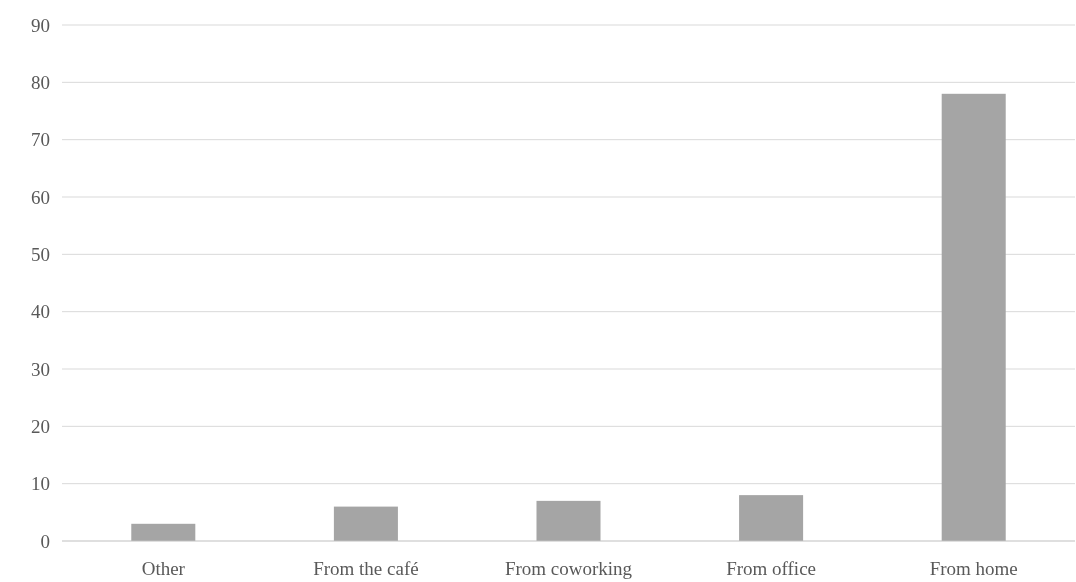 This screenshot has width=1076, height=582. Describe the element at coordinates (163, 568) in the screenshot. I see `x-tick-label: Other` at that location.